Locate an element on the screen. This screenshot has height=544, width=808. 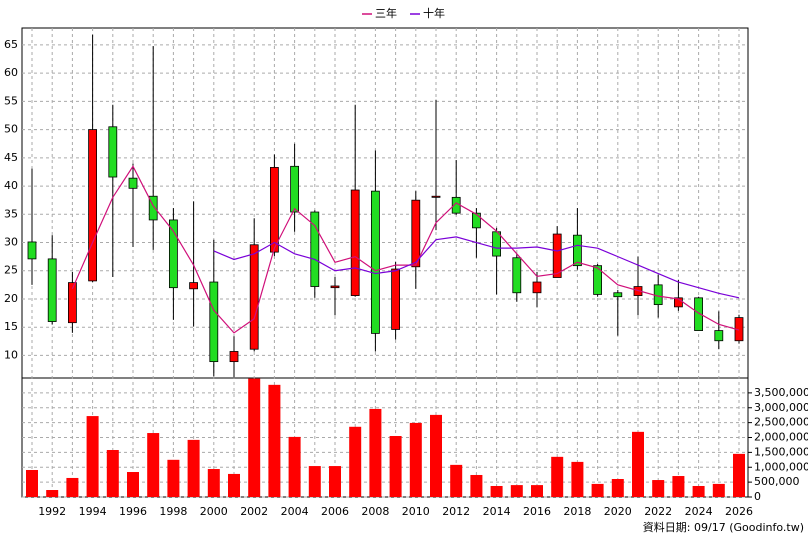
x-tick-label: 2004 is located at coordinates (295, 511).